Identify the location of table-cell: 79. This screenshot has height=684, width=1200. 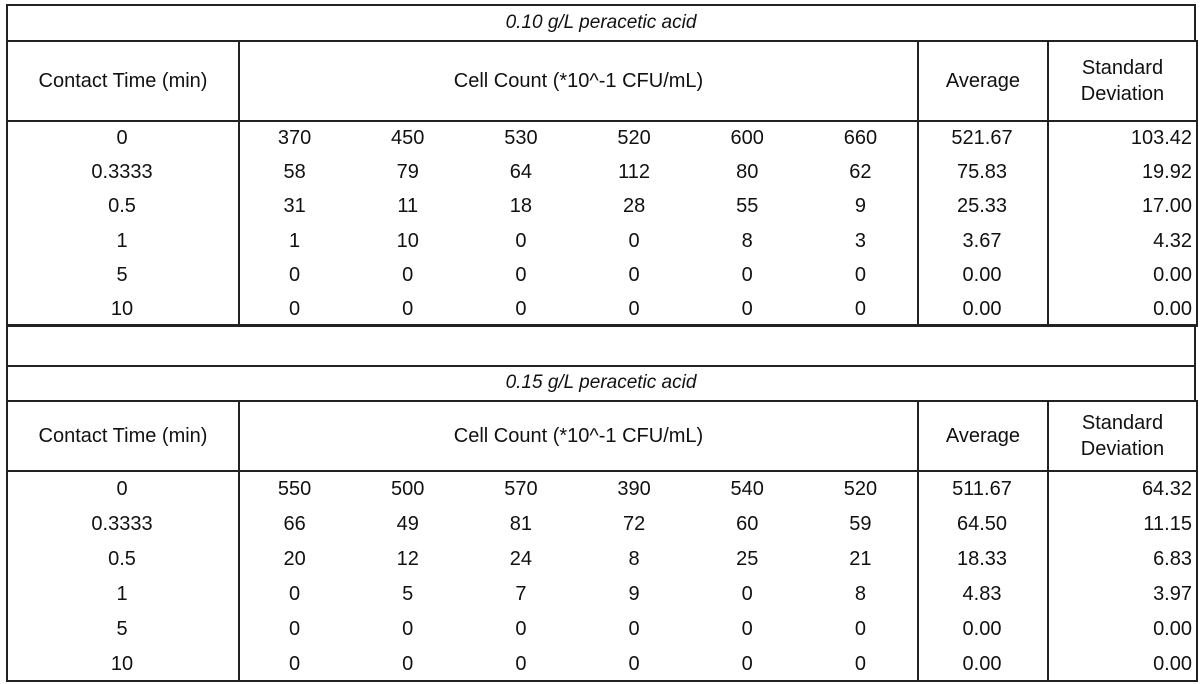
(407, 172).